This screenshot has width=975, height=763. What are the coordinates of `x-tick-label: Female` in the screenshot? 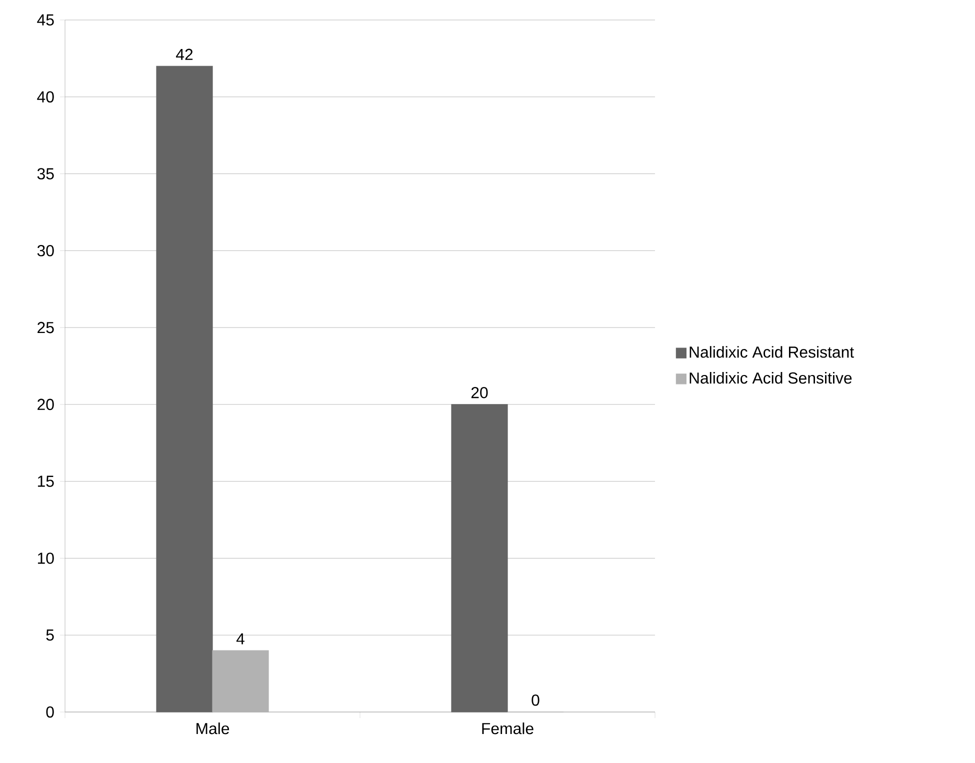 It's located at (508, 728).